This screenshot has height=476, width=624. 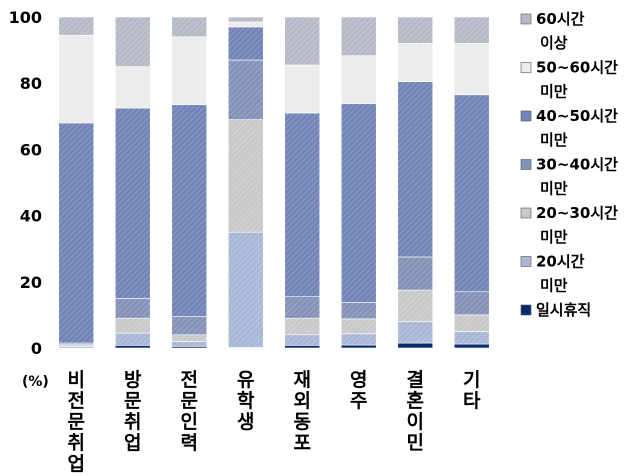 What do you see at coordinates (577, 80) in the screenshot?
I see `legend-label: 50~60시간 미만` at bounding box center [577, 80].